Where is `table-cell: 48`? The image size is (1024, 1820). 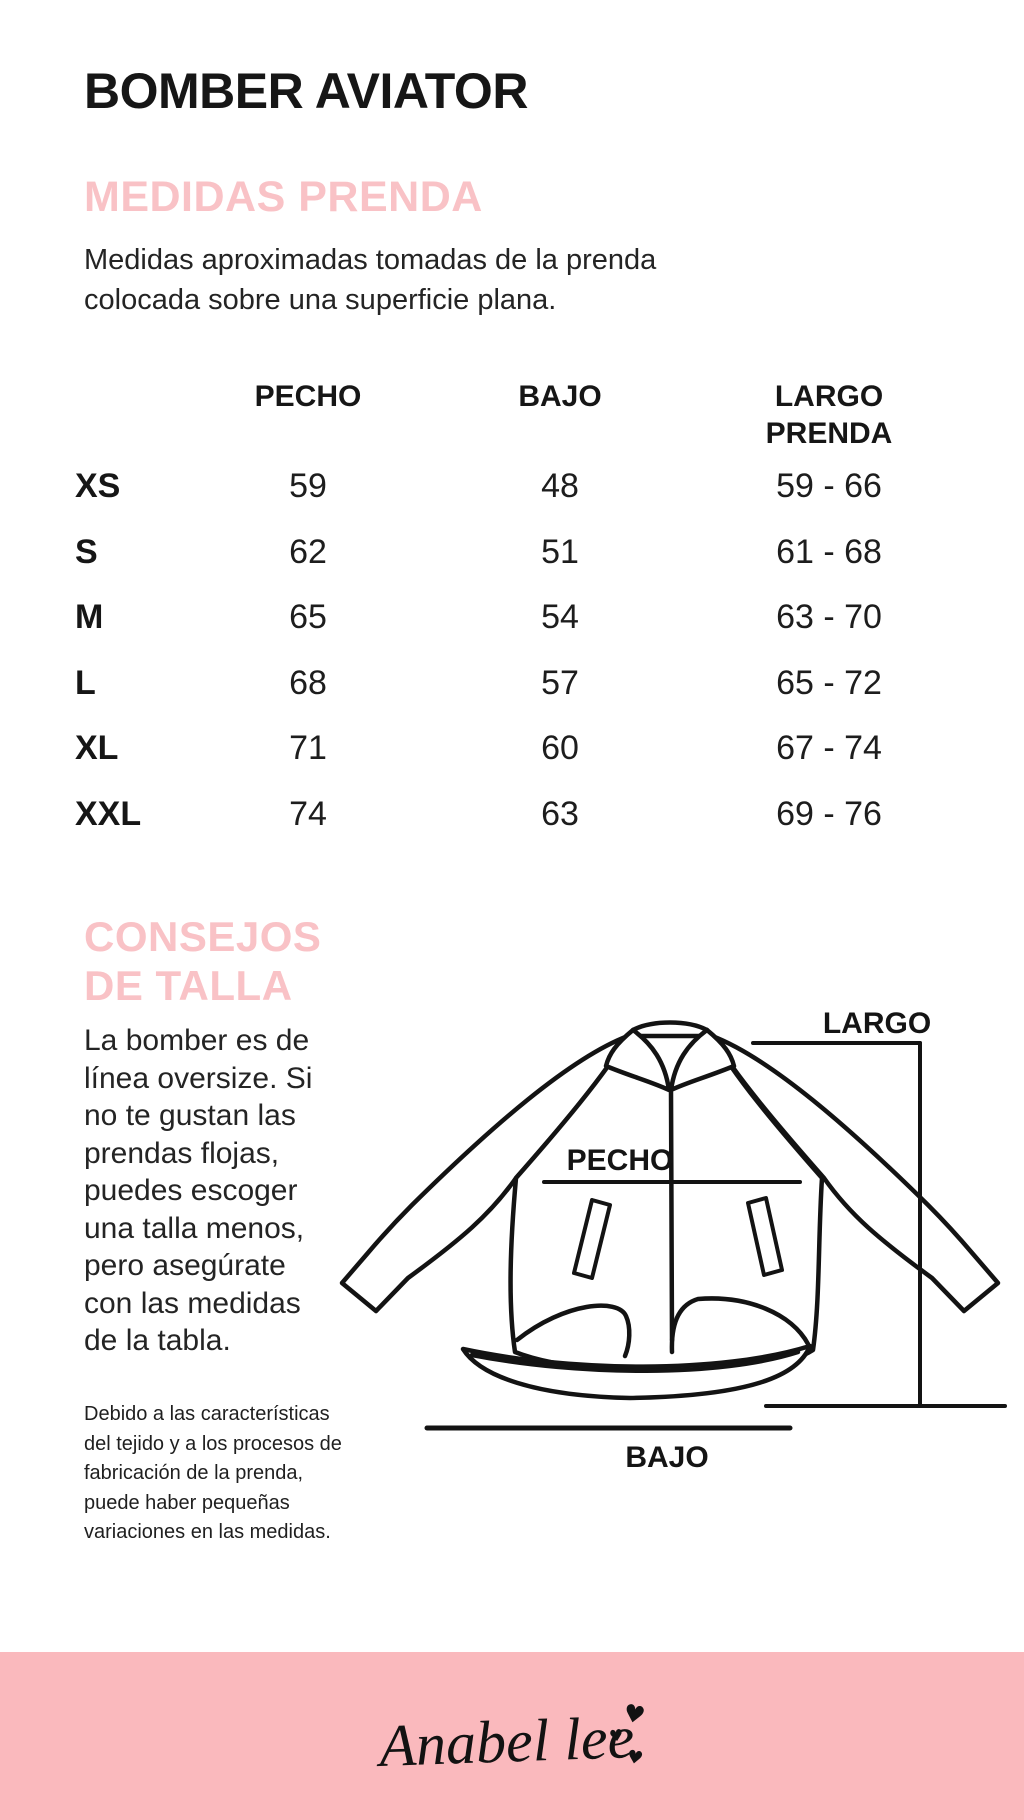
table-cell: 48 is located at coordinates (560, 486).